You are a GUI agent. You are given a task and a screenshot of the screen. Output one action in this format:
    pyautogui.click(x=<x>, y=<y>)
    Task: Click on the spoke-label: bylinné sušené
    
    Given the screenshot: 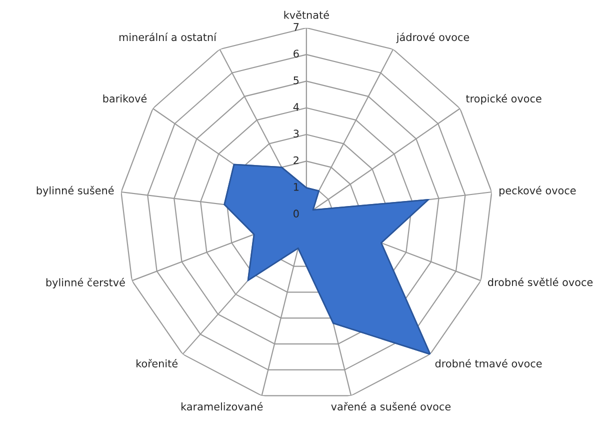 What is the action you would take?
    pyautogui.click(x=75, y=191)
    